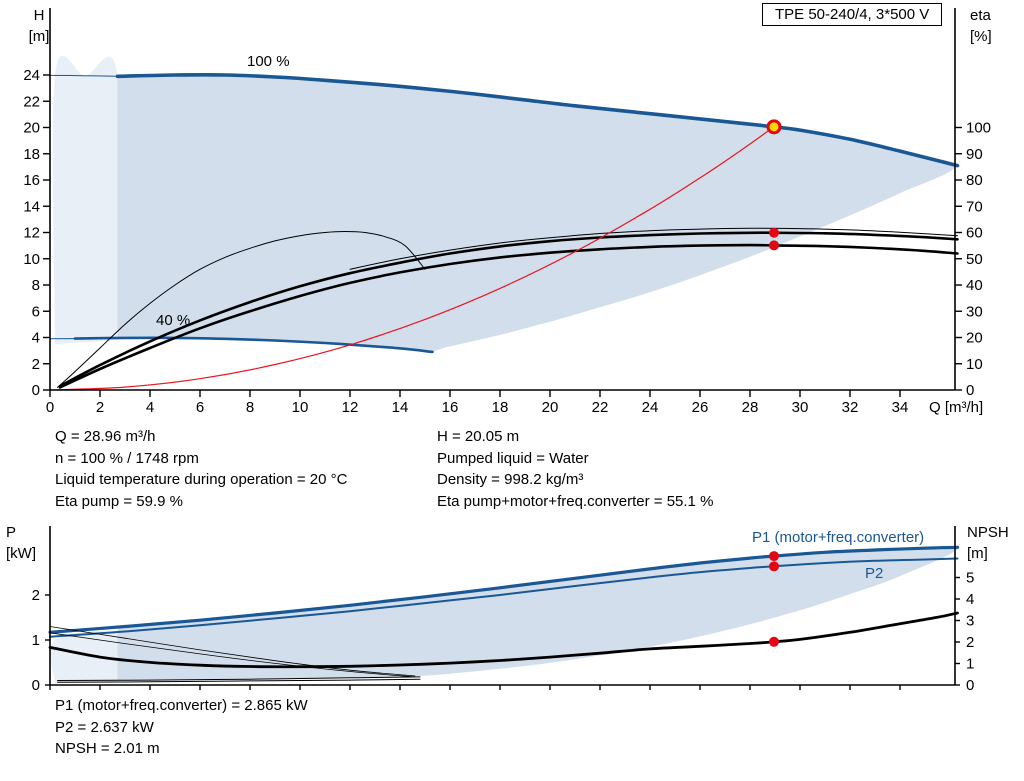 This screenshot has width=1024, height=781. What do you see at coordinates (350, 407) in the screenshot?
I see `x-tick-label: 12` at bounding box center [350, 407].